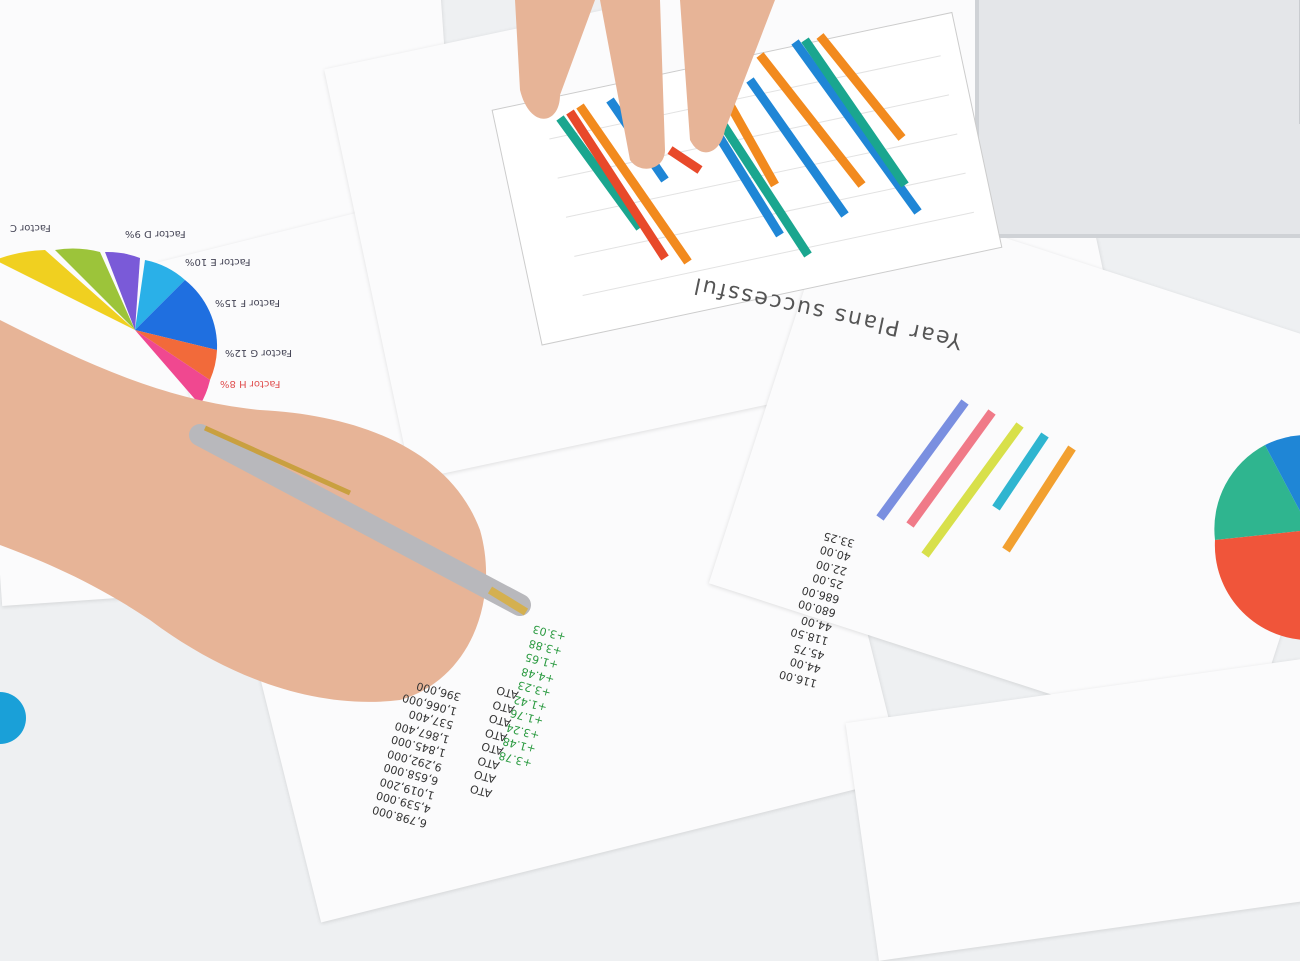 The height and width of the screenshot is (961, 1300). I want to click on pie-legend-item: Factor E 10%, so click(218, 261).